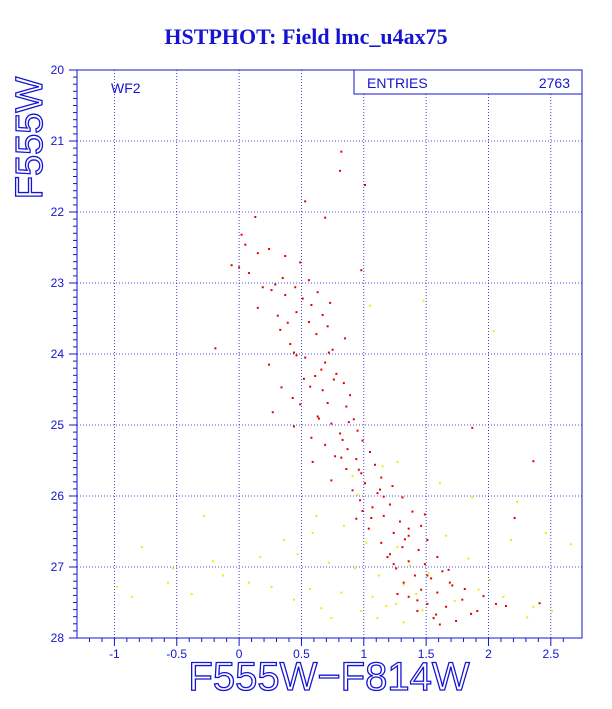 The height and width of the screenshot is (709, 612). Describe the element at coordinates (58, 354) in the screenshot. I see `y-tick-label: 24` at that location.